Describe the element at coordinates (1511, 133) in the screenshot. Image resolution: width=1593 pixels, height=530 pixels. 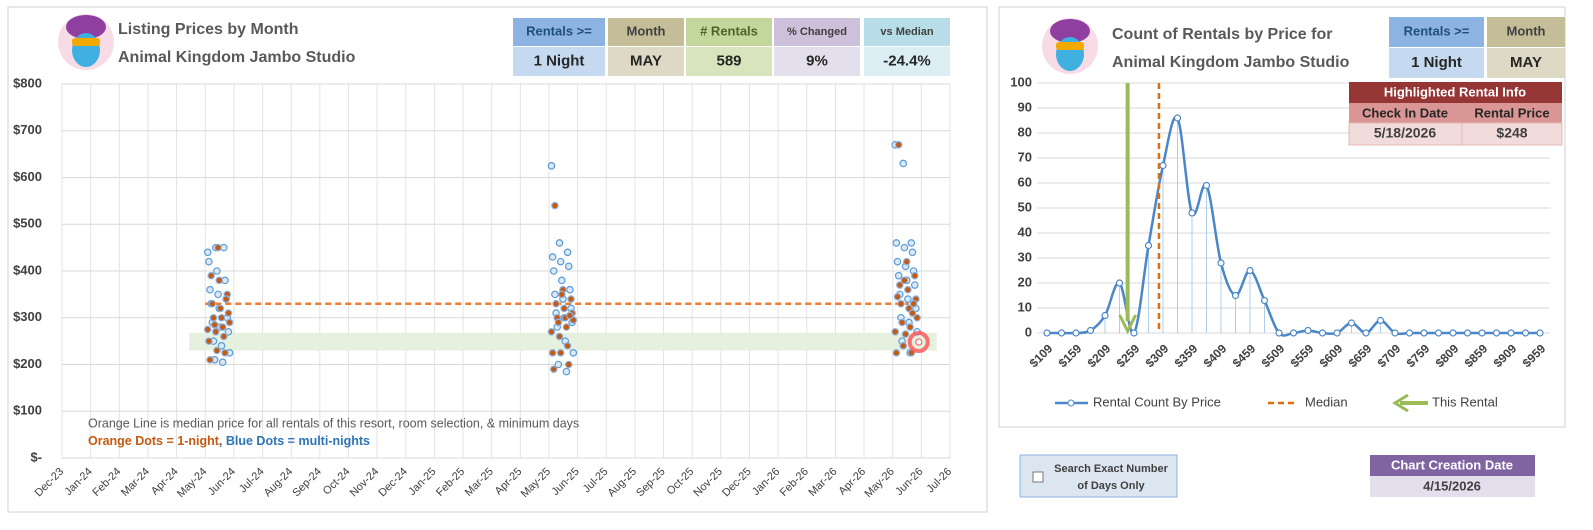
I see `info-value: $248` at that location.